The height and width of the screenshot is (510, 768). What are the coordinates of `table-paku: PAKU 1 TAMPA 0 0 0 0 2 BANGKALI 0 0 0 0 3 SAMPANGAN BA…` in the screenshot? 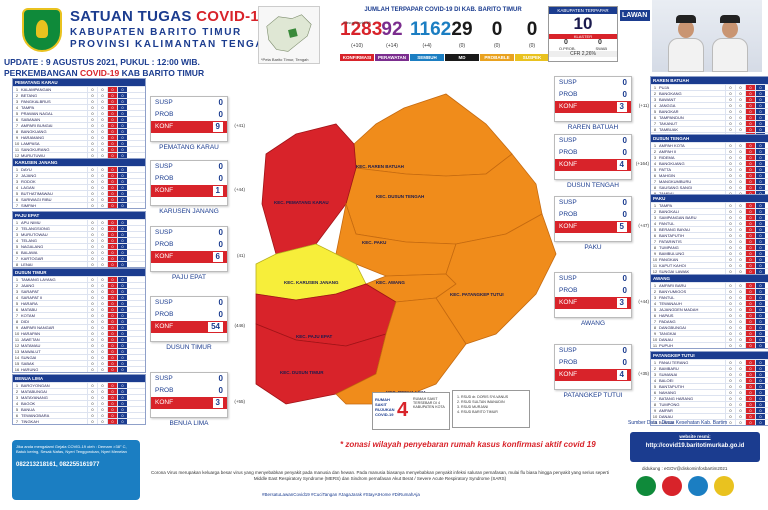 It's located at (709, 234).